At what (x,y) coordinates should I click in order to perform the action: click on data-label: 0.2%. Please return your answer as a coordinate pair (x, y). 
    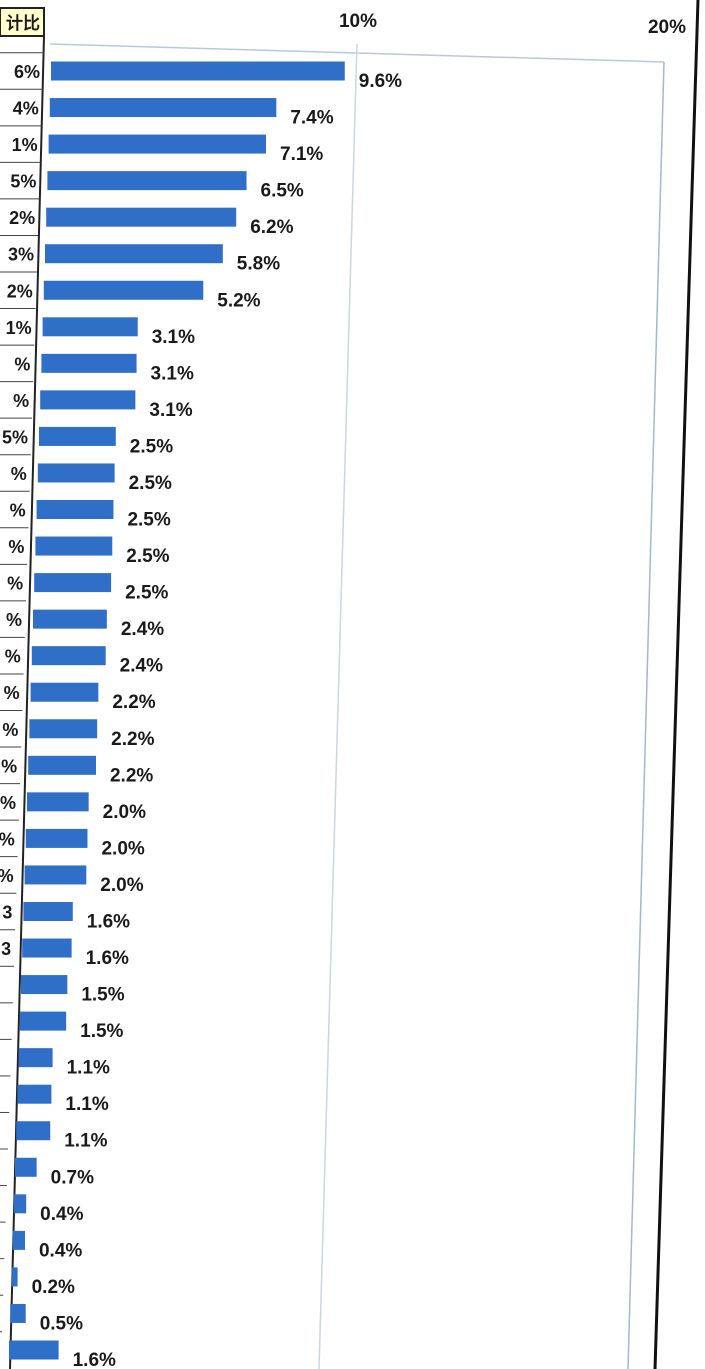
    Looking at the image, I should click on (53, 1287).